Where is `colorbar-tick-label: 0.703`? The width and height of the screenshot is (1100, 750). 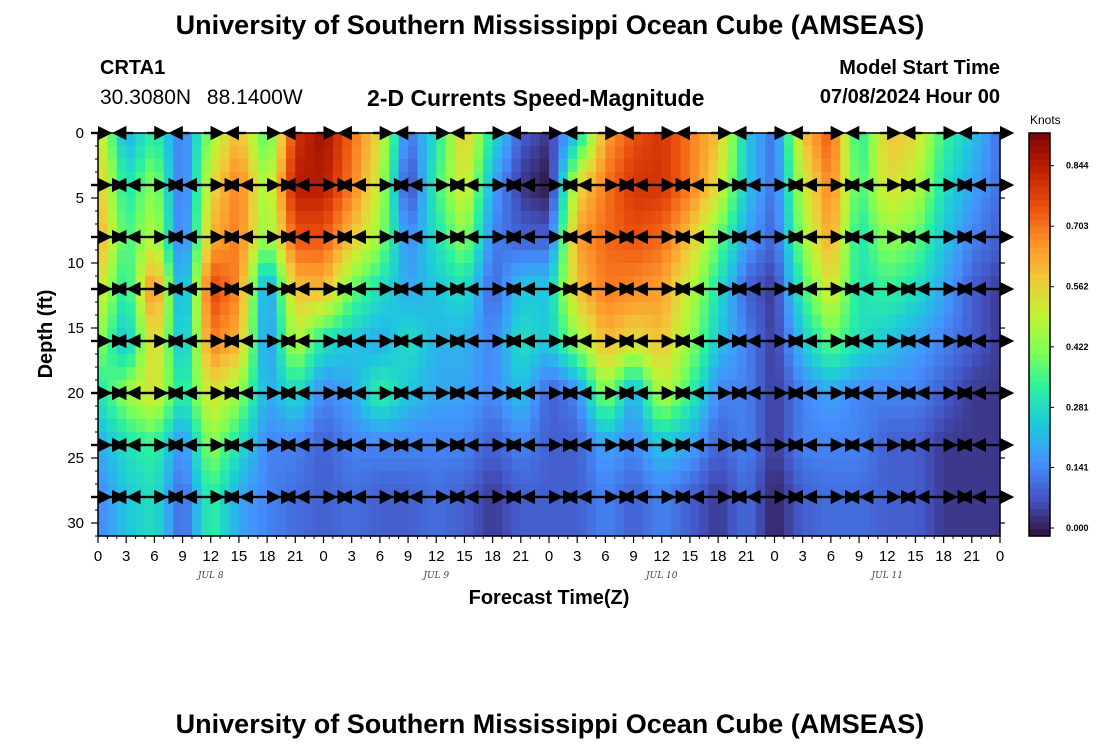 colorbar-tick-label: 0.703 is located at coordinates (1077, 226).